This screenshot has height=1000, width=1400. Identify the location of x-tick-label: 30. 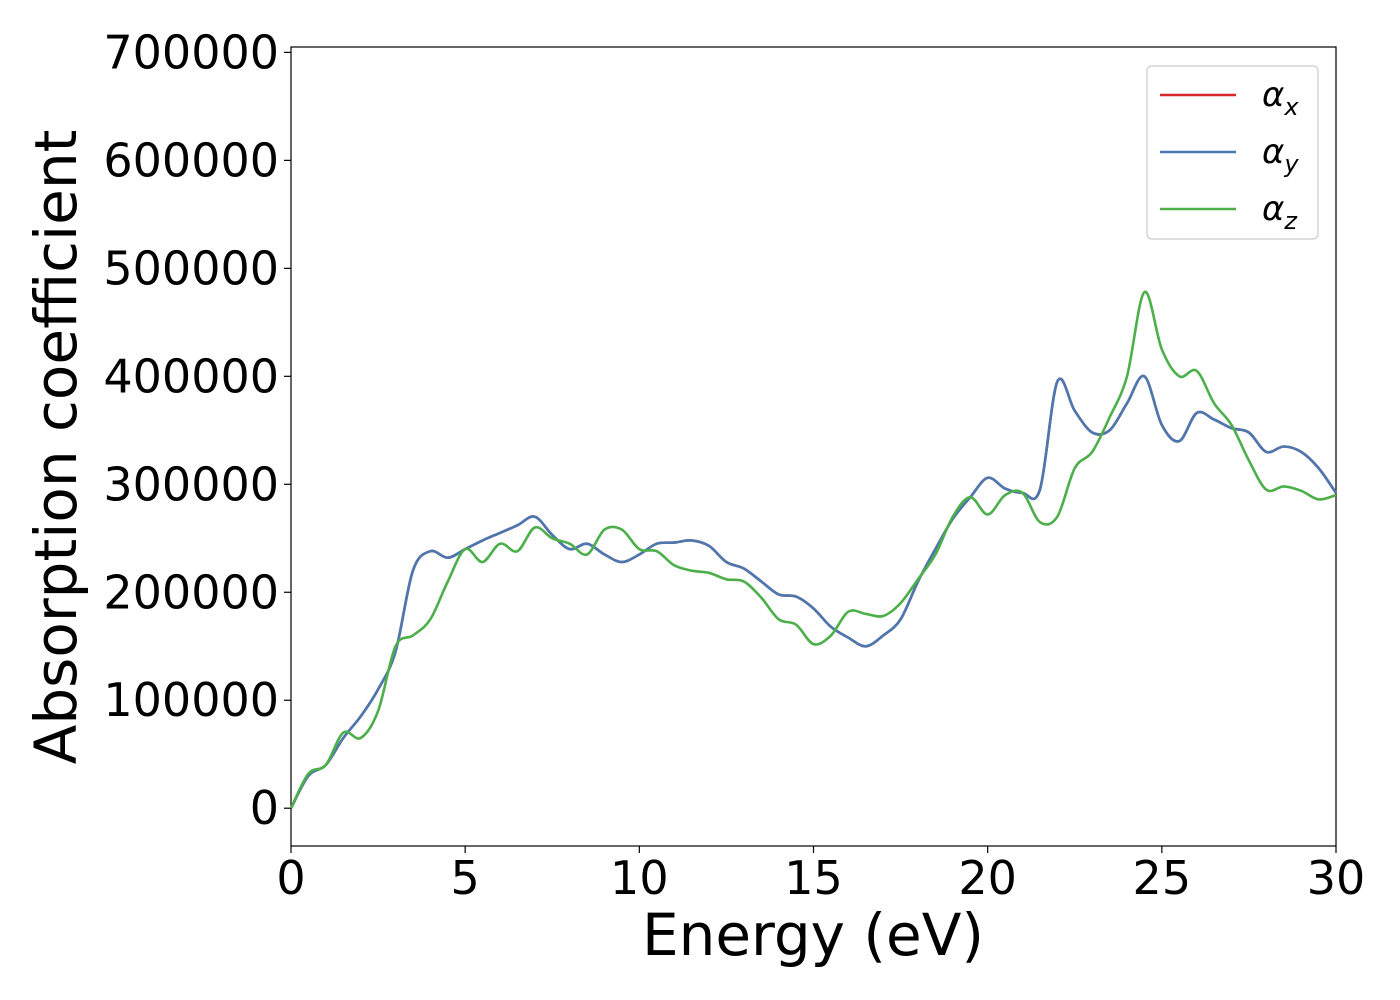
(1336, 878).